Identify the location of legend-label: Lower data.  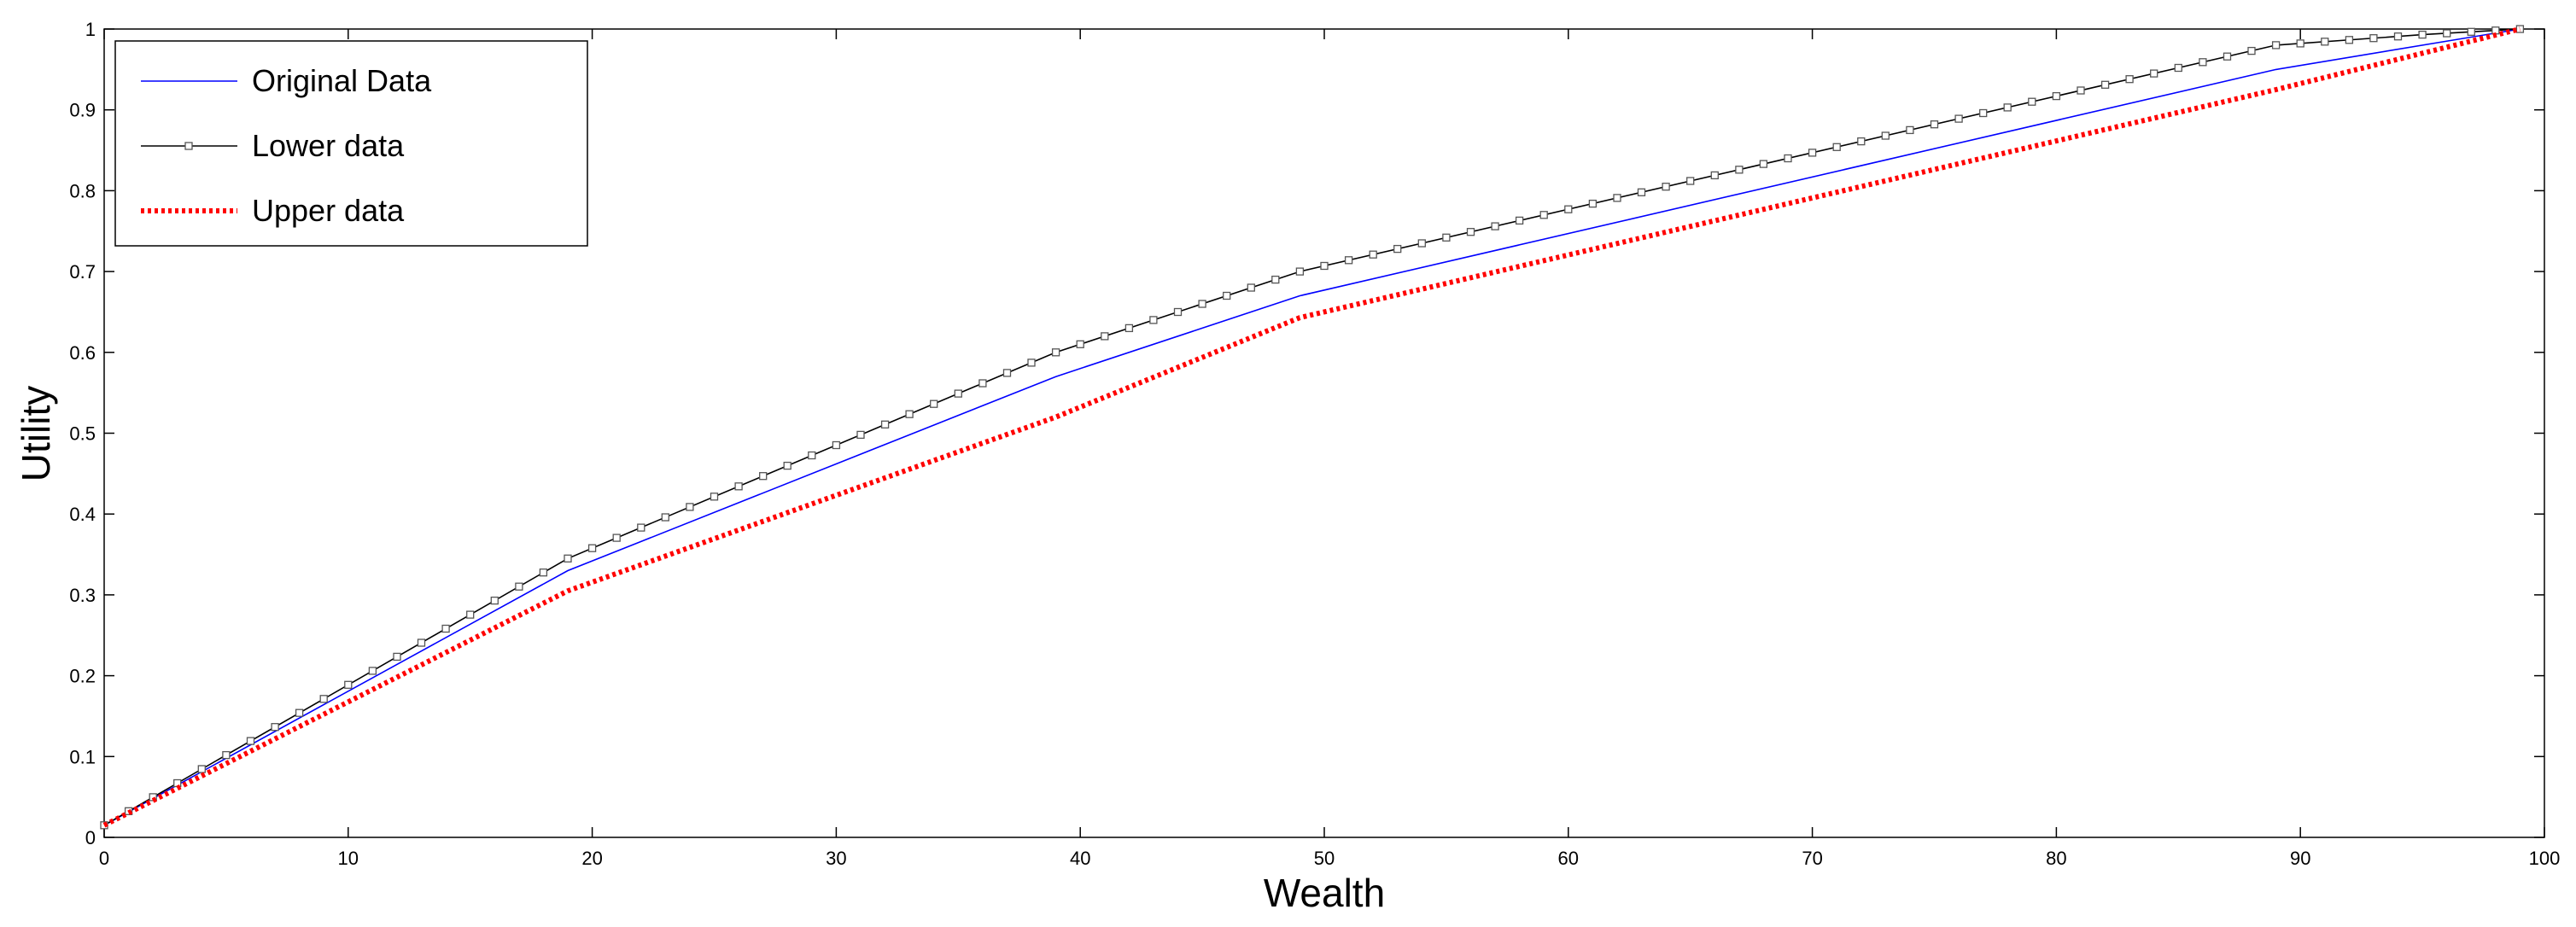
(328, 145).